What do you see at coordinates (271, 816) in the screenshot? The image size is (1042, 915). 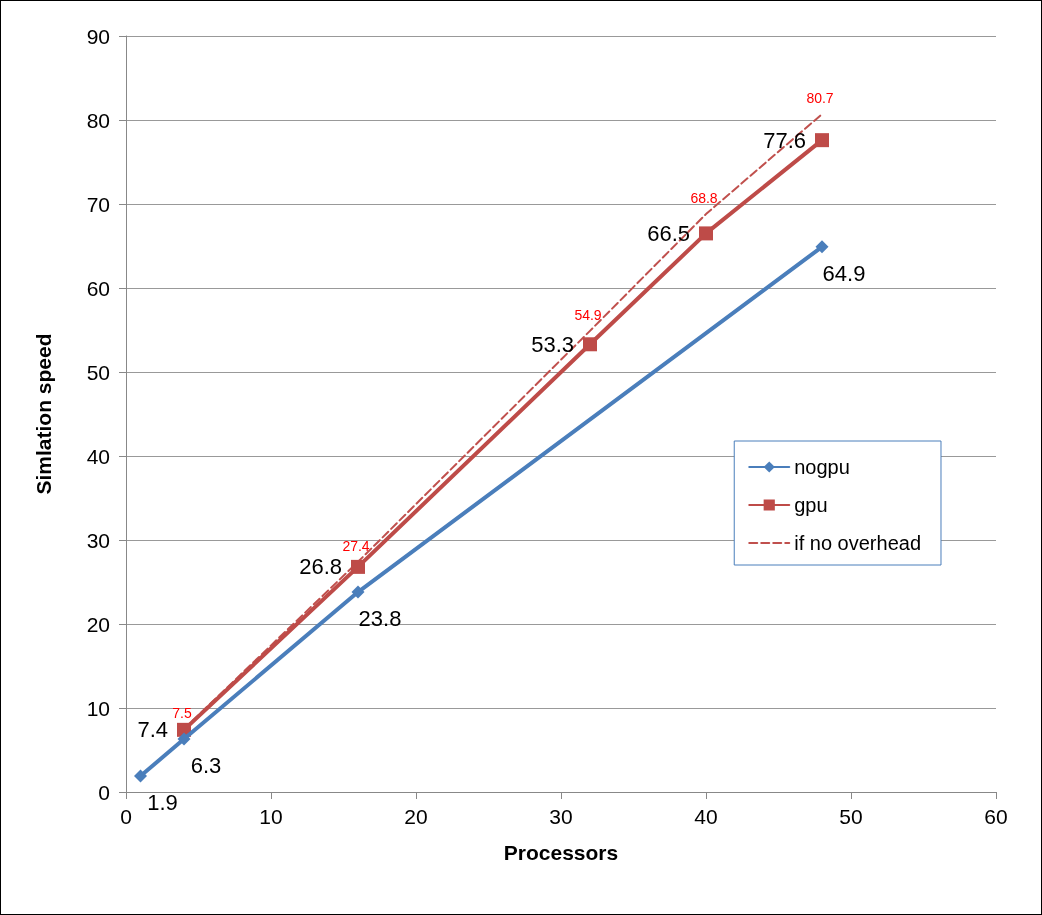 I see `x-tick-label: 10` at bounding box center [271, 816].